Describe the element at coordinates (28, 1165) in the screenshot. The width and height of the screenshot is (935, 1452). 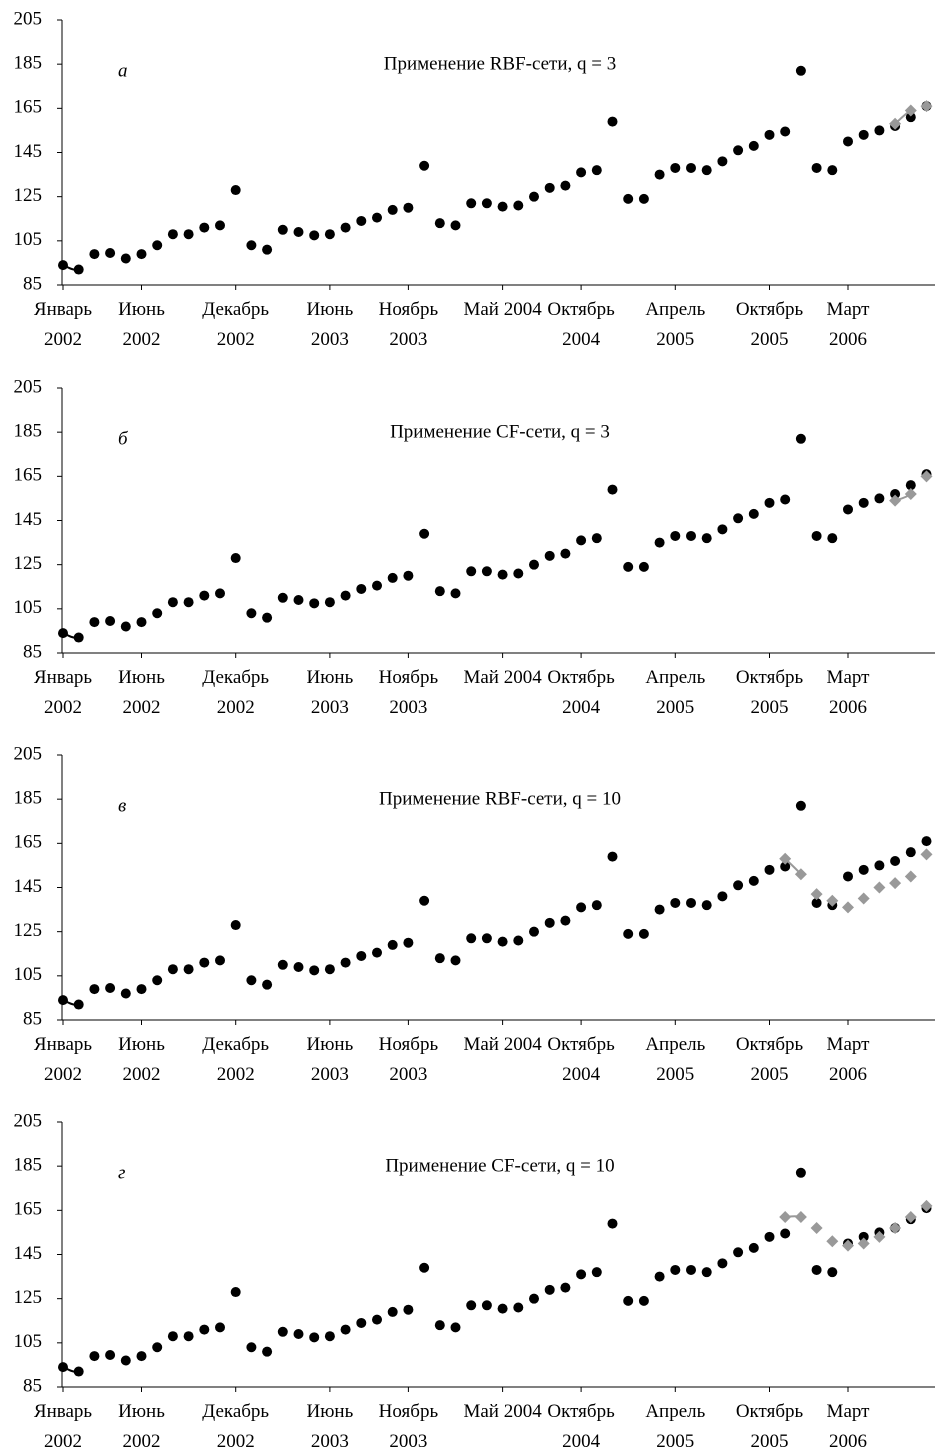
I see `y-tick-label: 185` at that location.